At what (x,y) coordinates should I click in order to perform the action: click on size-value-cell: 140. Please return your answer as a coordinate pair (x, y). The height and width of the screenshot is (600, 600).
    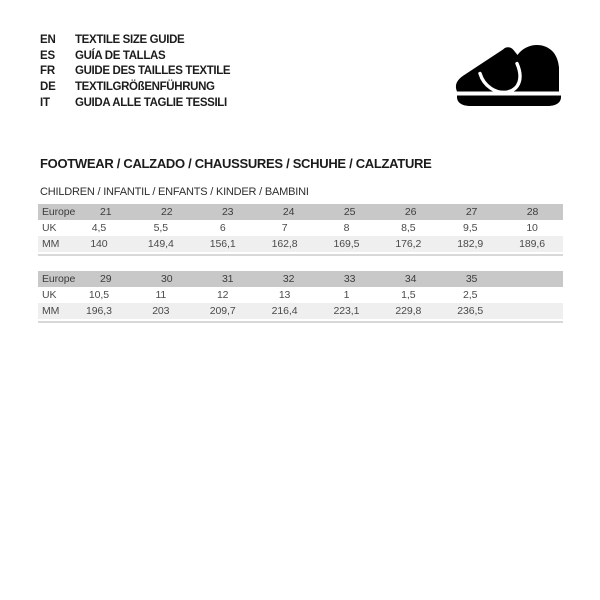
    Looking at the image, I should click on (99, 244).